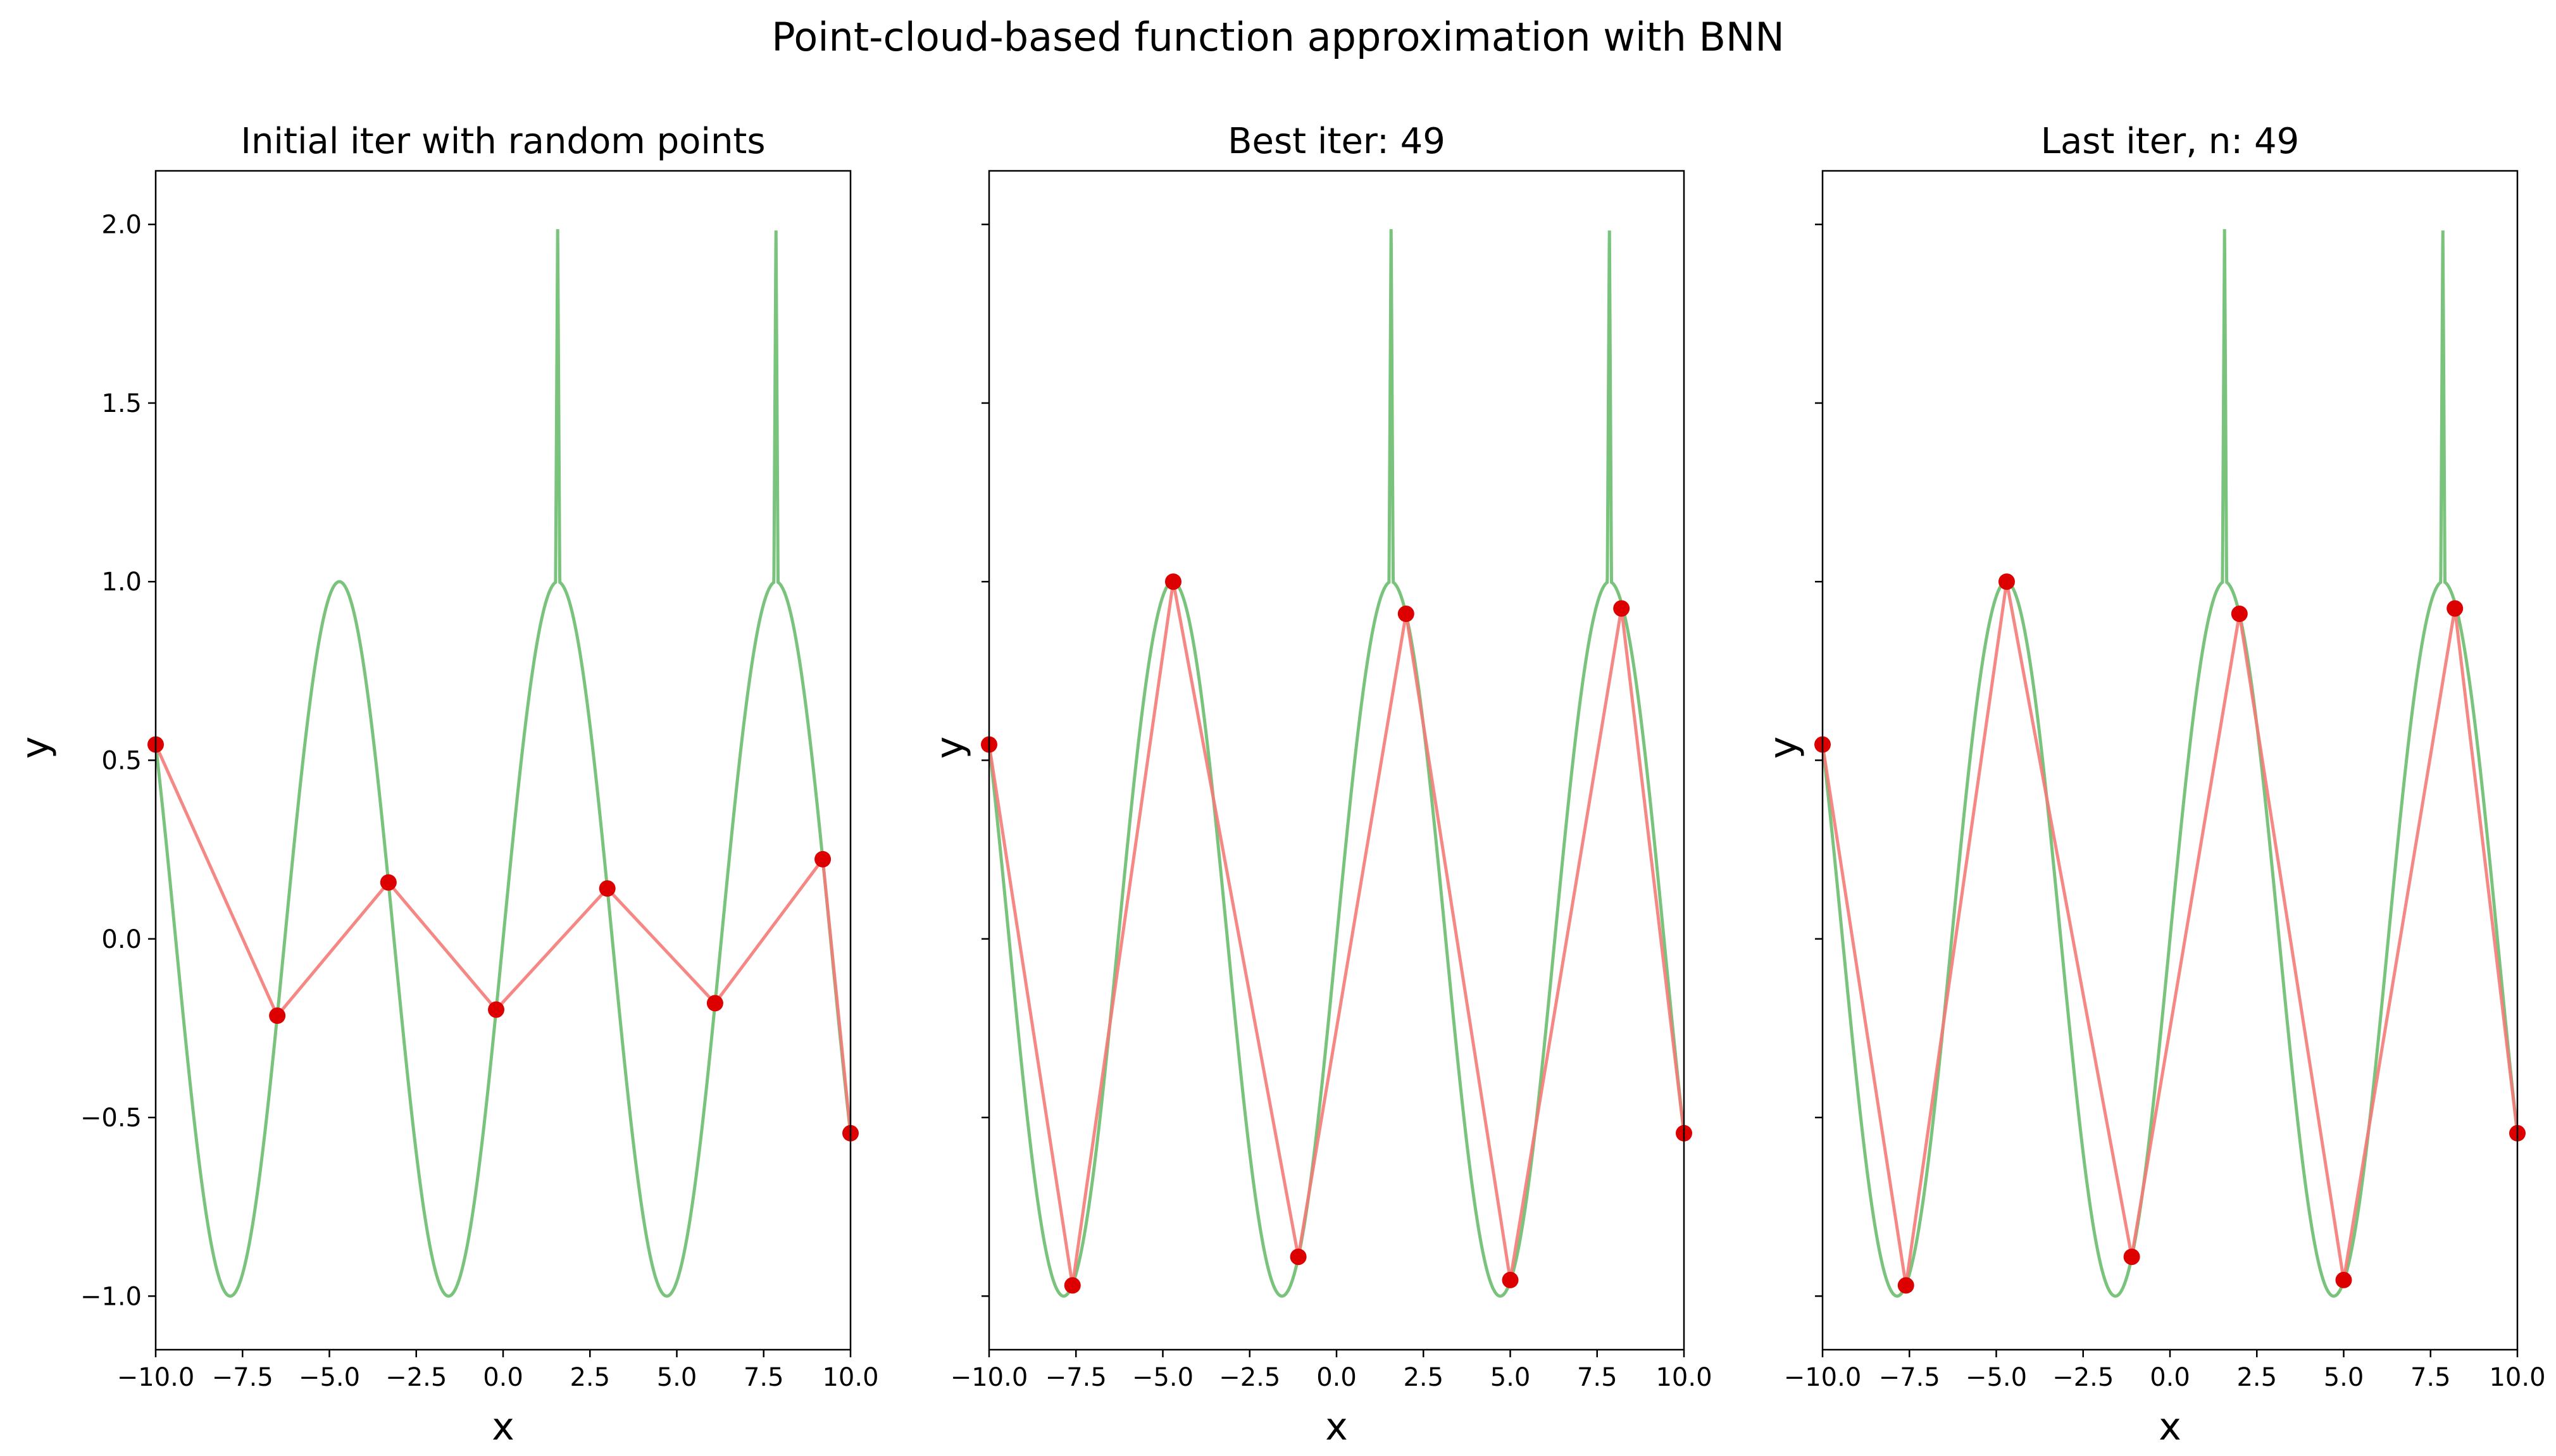 This screenshot has height=1456, width=2556. I want to click on subplot-title: Best iter: 49, so click(1337, 141).